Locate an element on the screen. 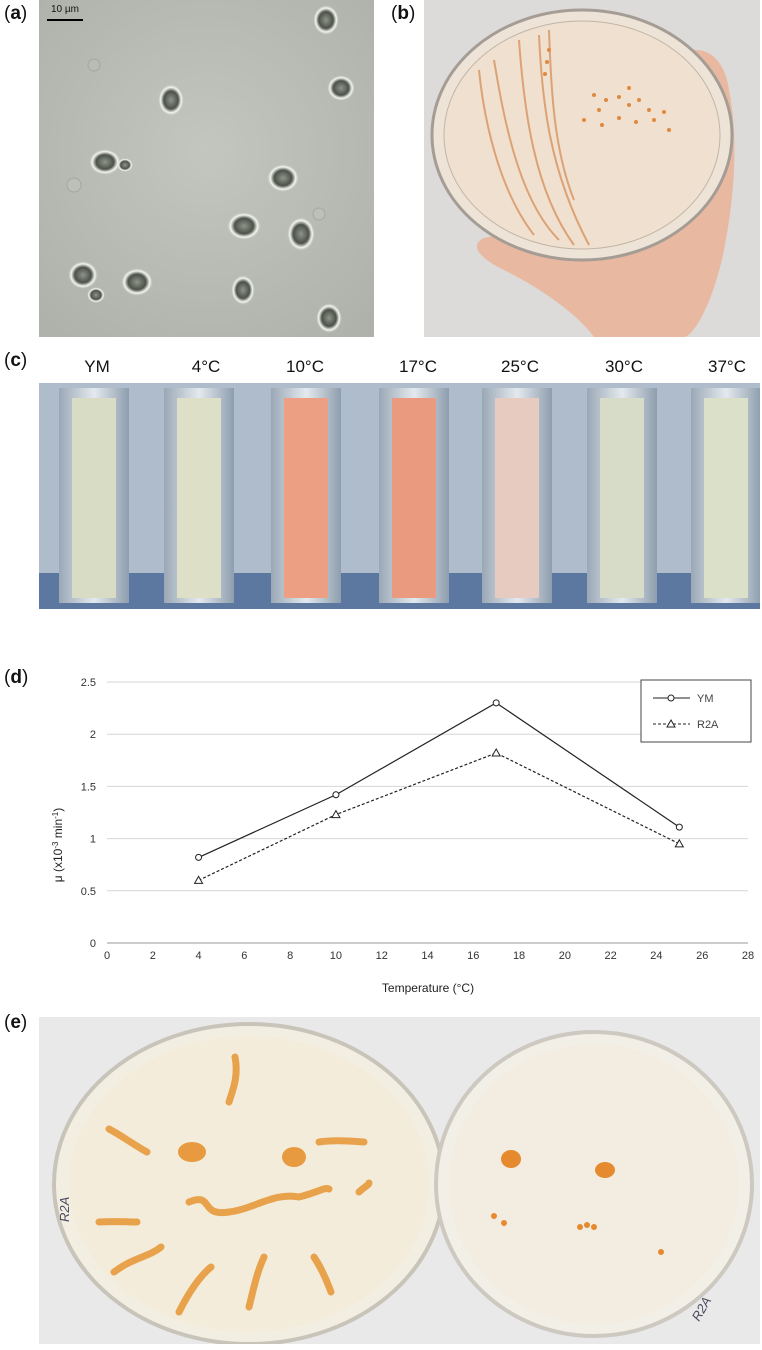 Image resolution: width=762 pixels, height=1350 pixels. plate-right-agar is located at coordinates (594, 1184).